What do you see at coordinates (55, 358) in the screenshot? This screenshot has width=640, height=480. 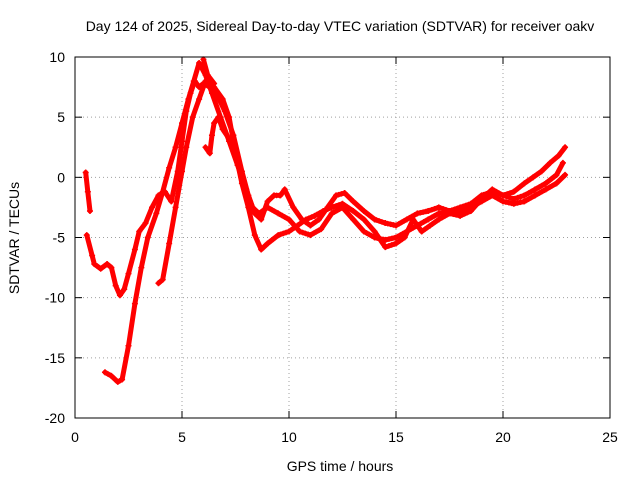 I see `y-tick-label: -15` at bounding box center [55, 358].